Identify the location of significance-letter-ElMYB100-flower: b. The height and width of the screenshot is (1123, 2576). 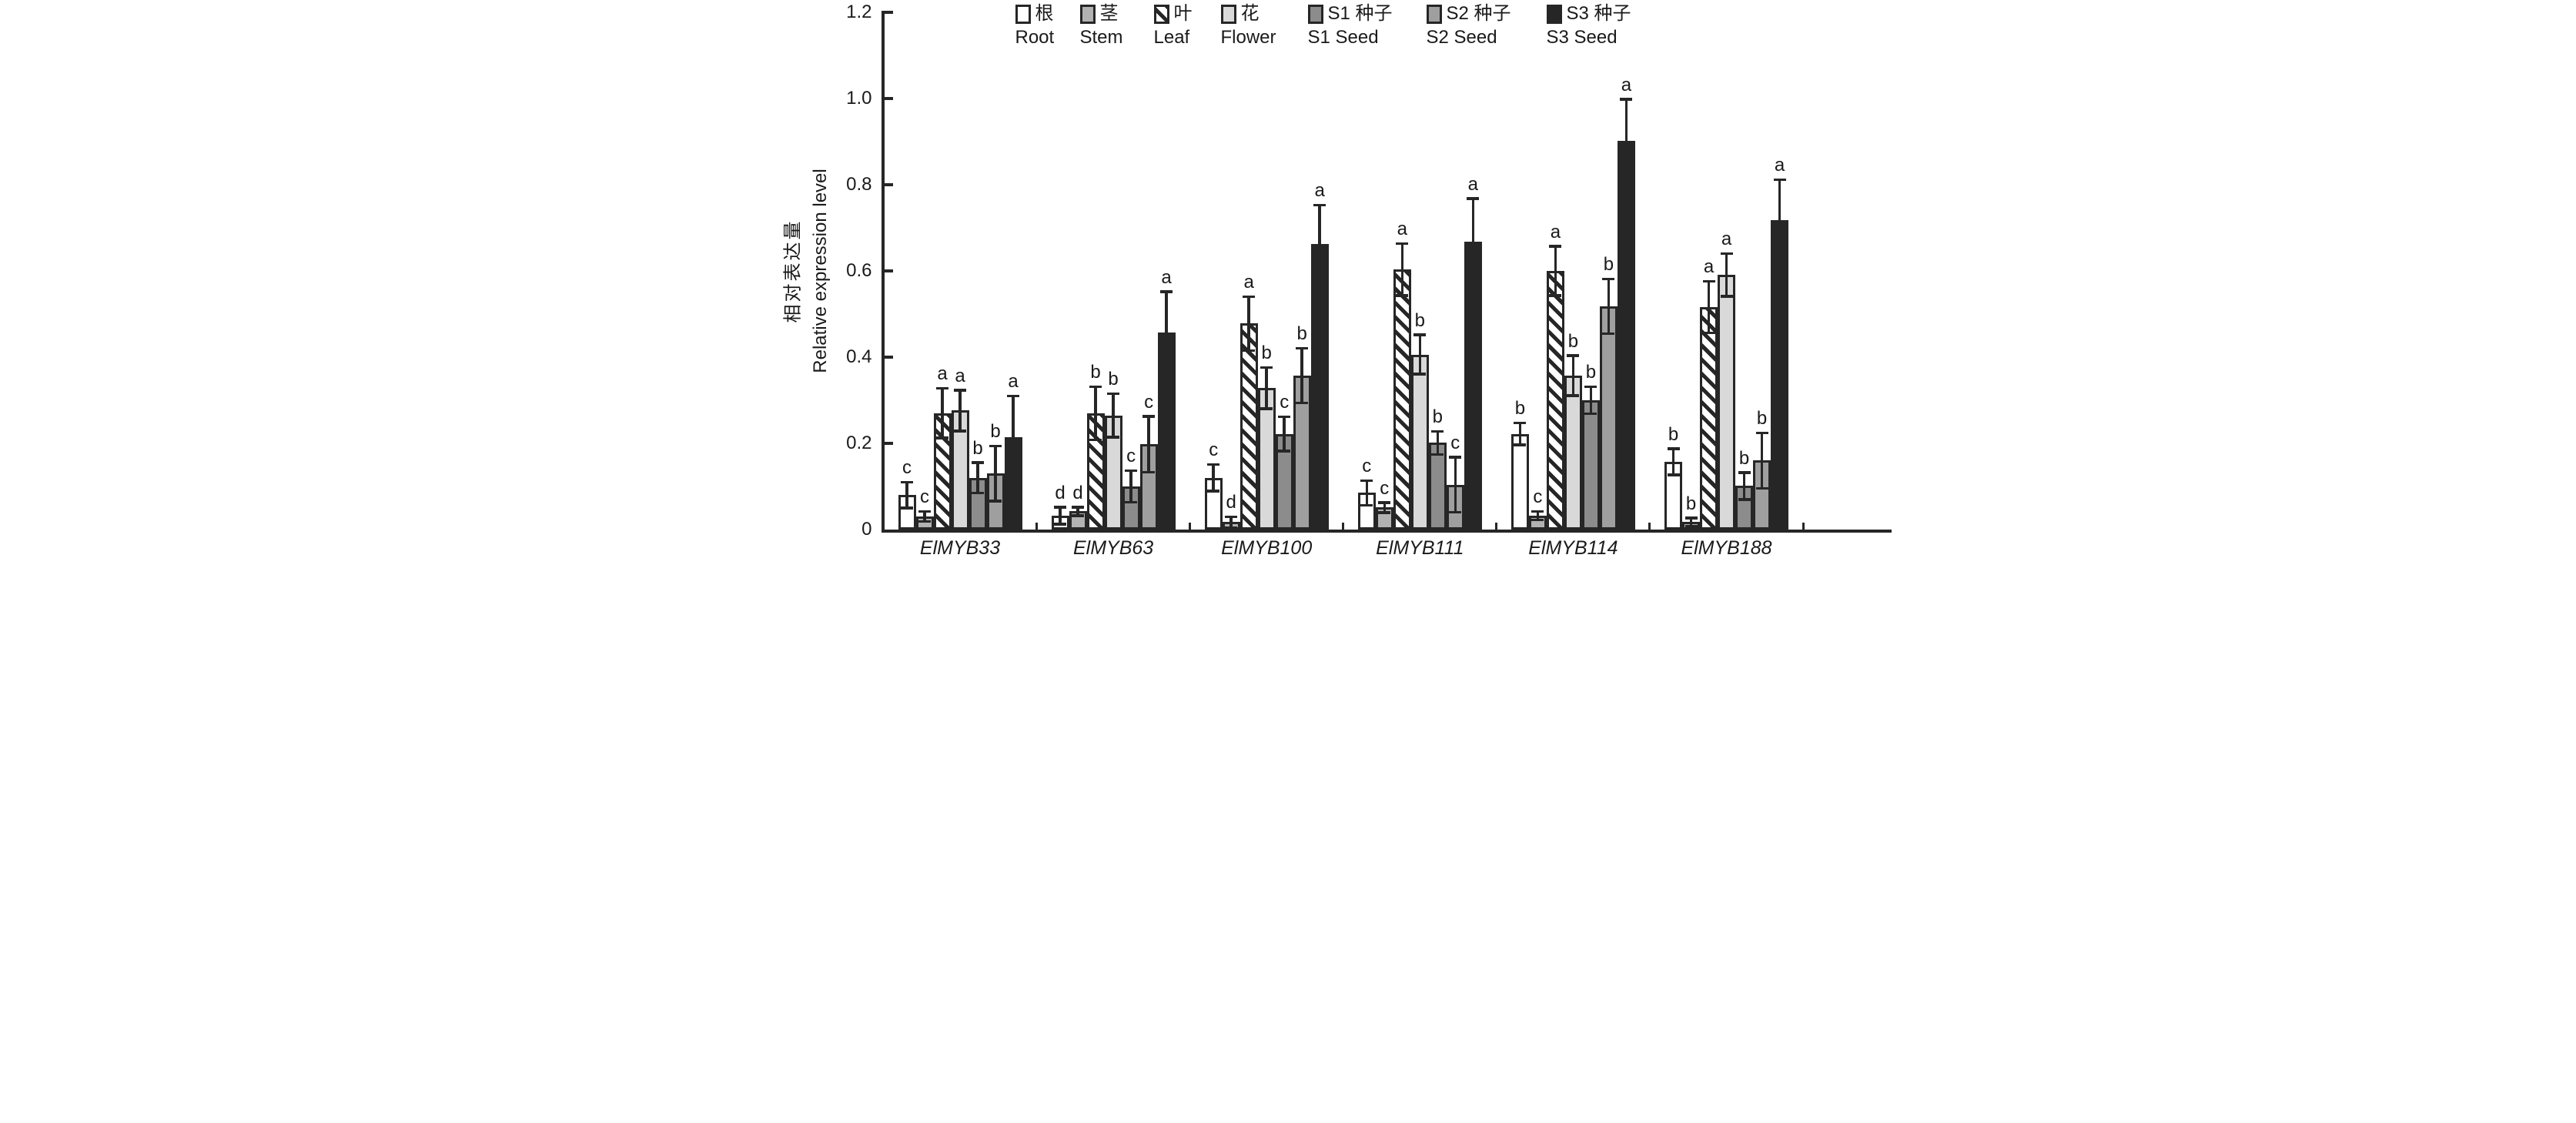
(1266, 353).